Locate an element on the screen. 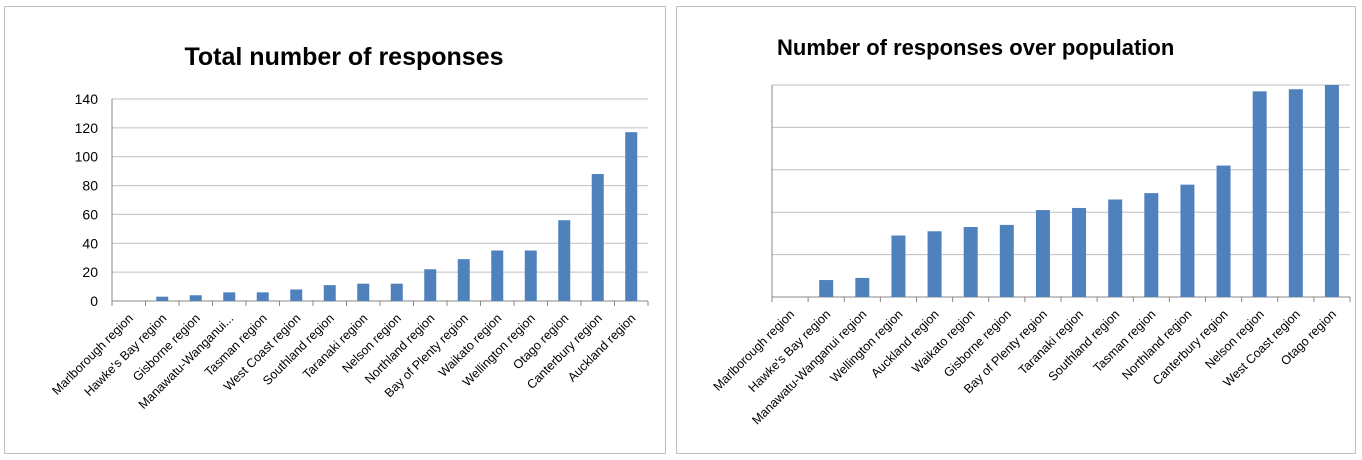 The height and width of the screenshot is (460, 1362). y-tick-label: 60 is located at coordinates (90, 214).